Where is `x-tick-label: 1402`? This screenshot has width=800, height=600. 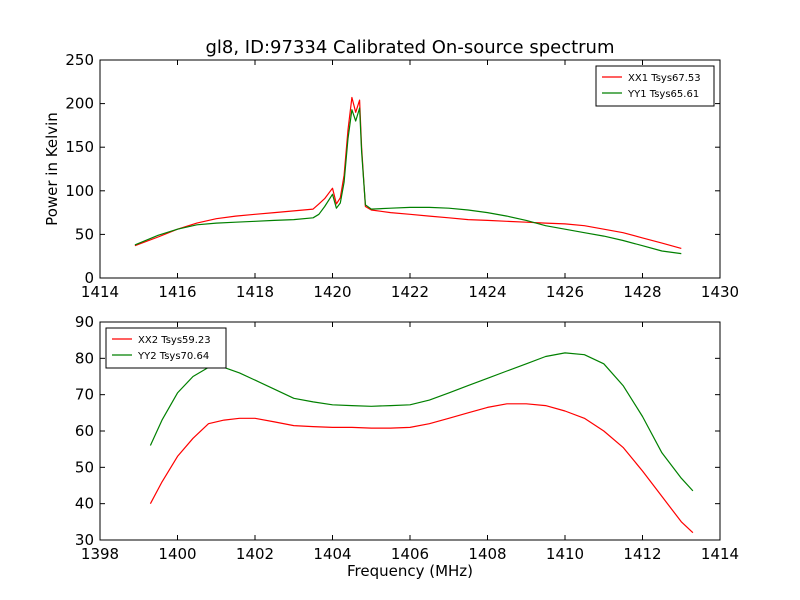
x-tick-label: 1402 is located at coordinates (255, 554).